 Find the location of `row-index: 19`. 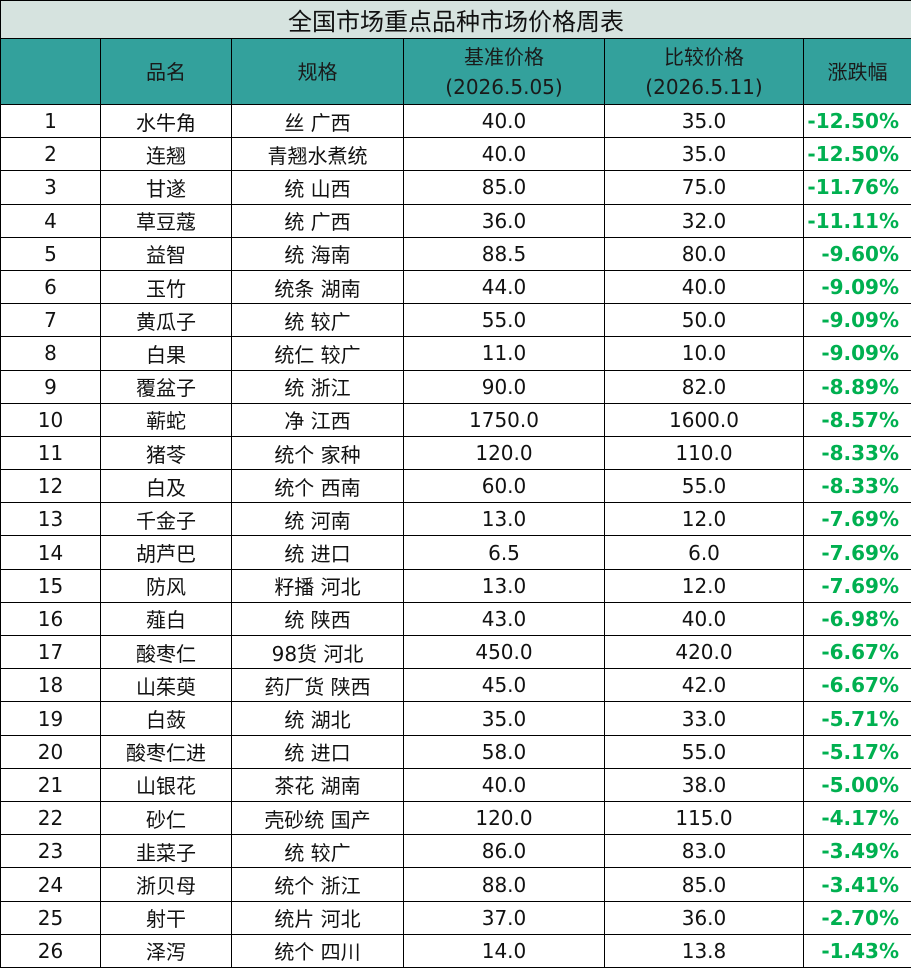

row-index: 19 is located at coordinates (51, 719).